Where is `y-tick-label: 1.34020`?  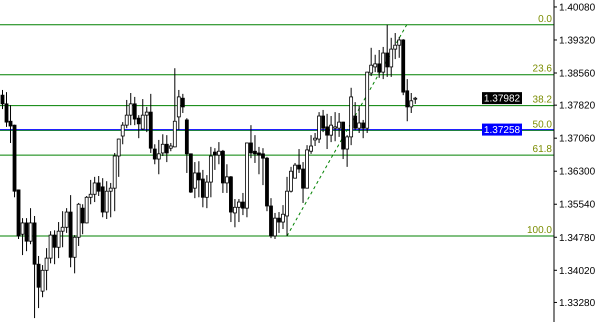 y-tick-label: 1.34020 is located at coordinates (577, 271).